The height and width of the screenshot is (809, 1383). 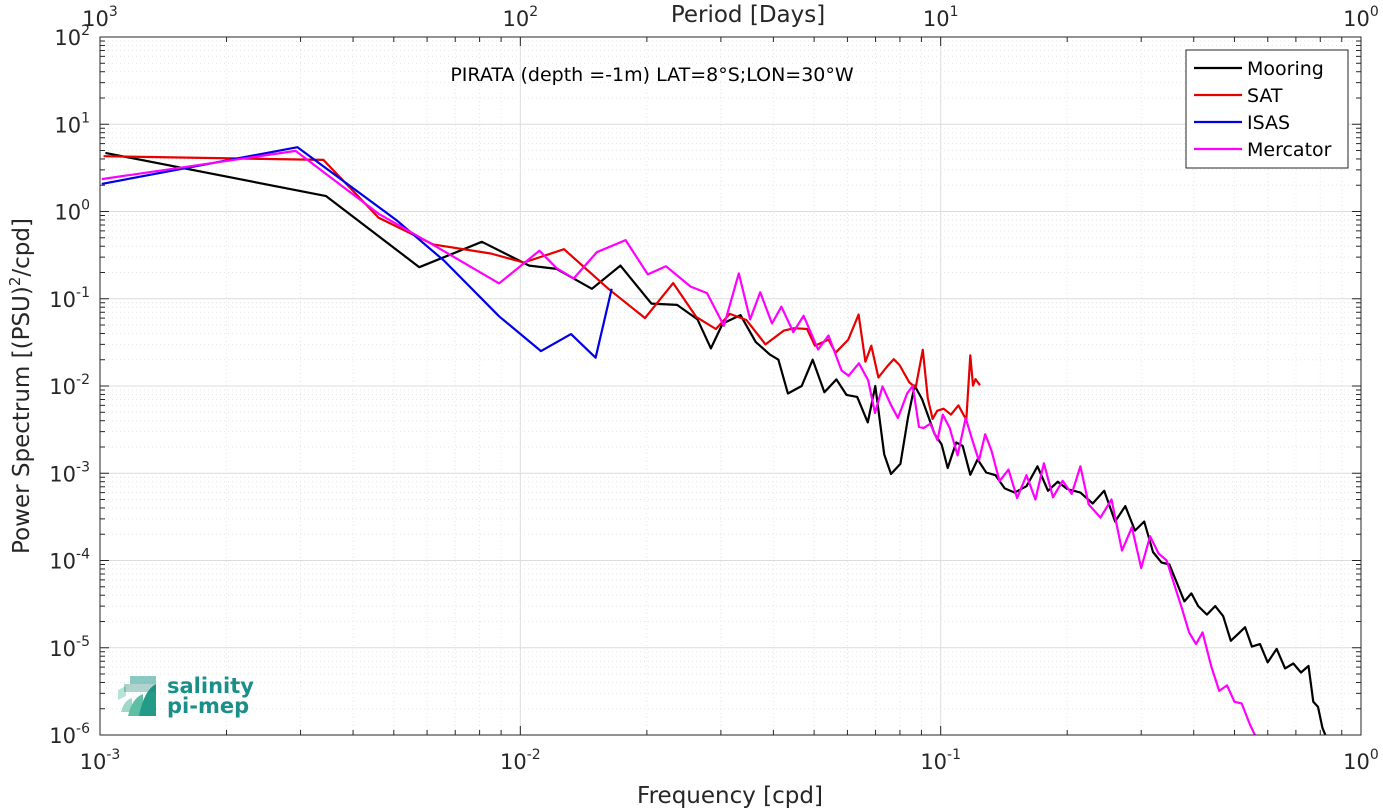 I want to click on x-tick-label-exp: -2, so click(x=534, y=755).